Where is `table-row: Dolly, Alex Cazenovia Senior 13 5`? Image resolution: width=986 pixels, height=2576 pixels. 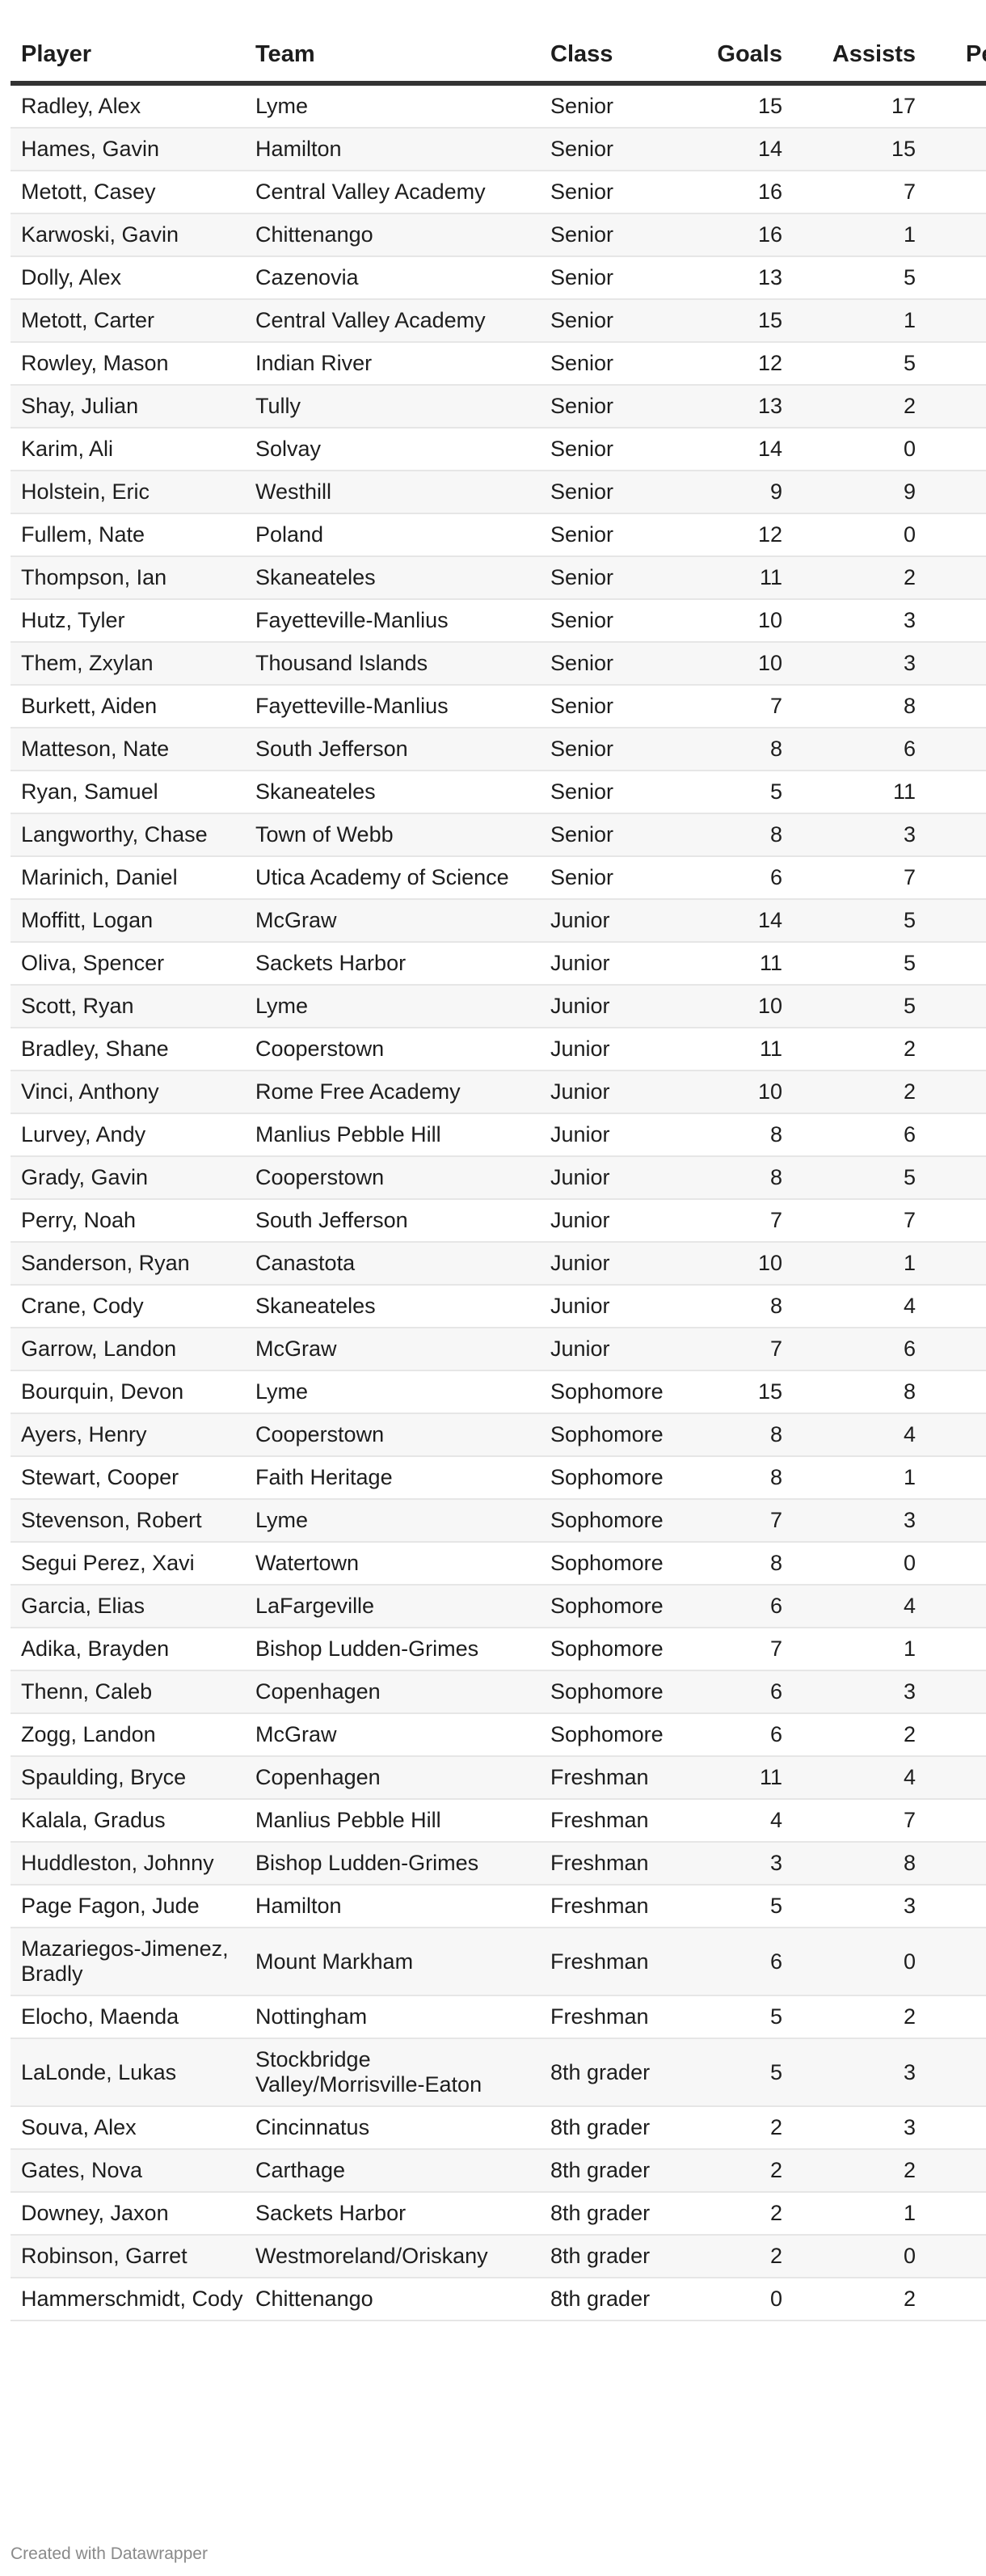
table-row: Dolly, Alex Cazenovia Senior 13 5 is located at coordinates (498, 278).